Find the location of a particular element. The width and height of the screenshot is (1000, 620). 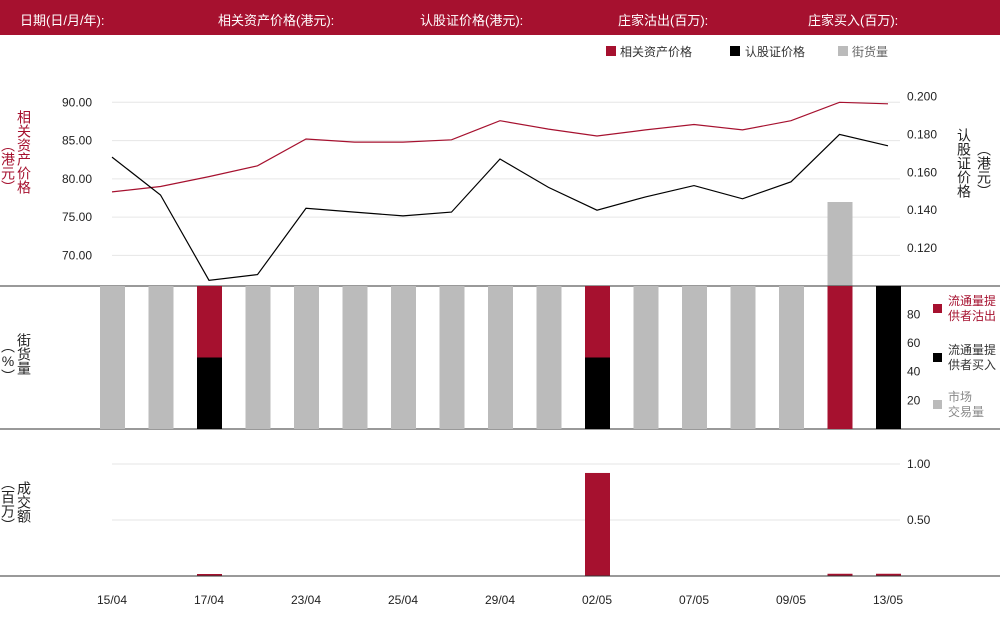

legend-underlying-swatch is located at coordinates (611, 51).